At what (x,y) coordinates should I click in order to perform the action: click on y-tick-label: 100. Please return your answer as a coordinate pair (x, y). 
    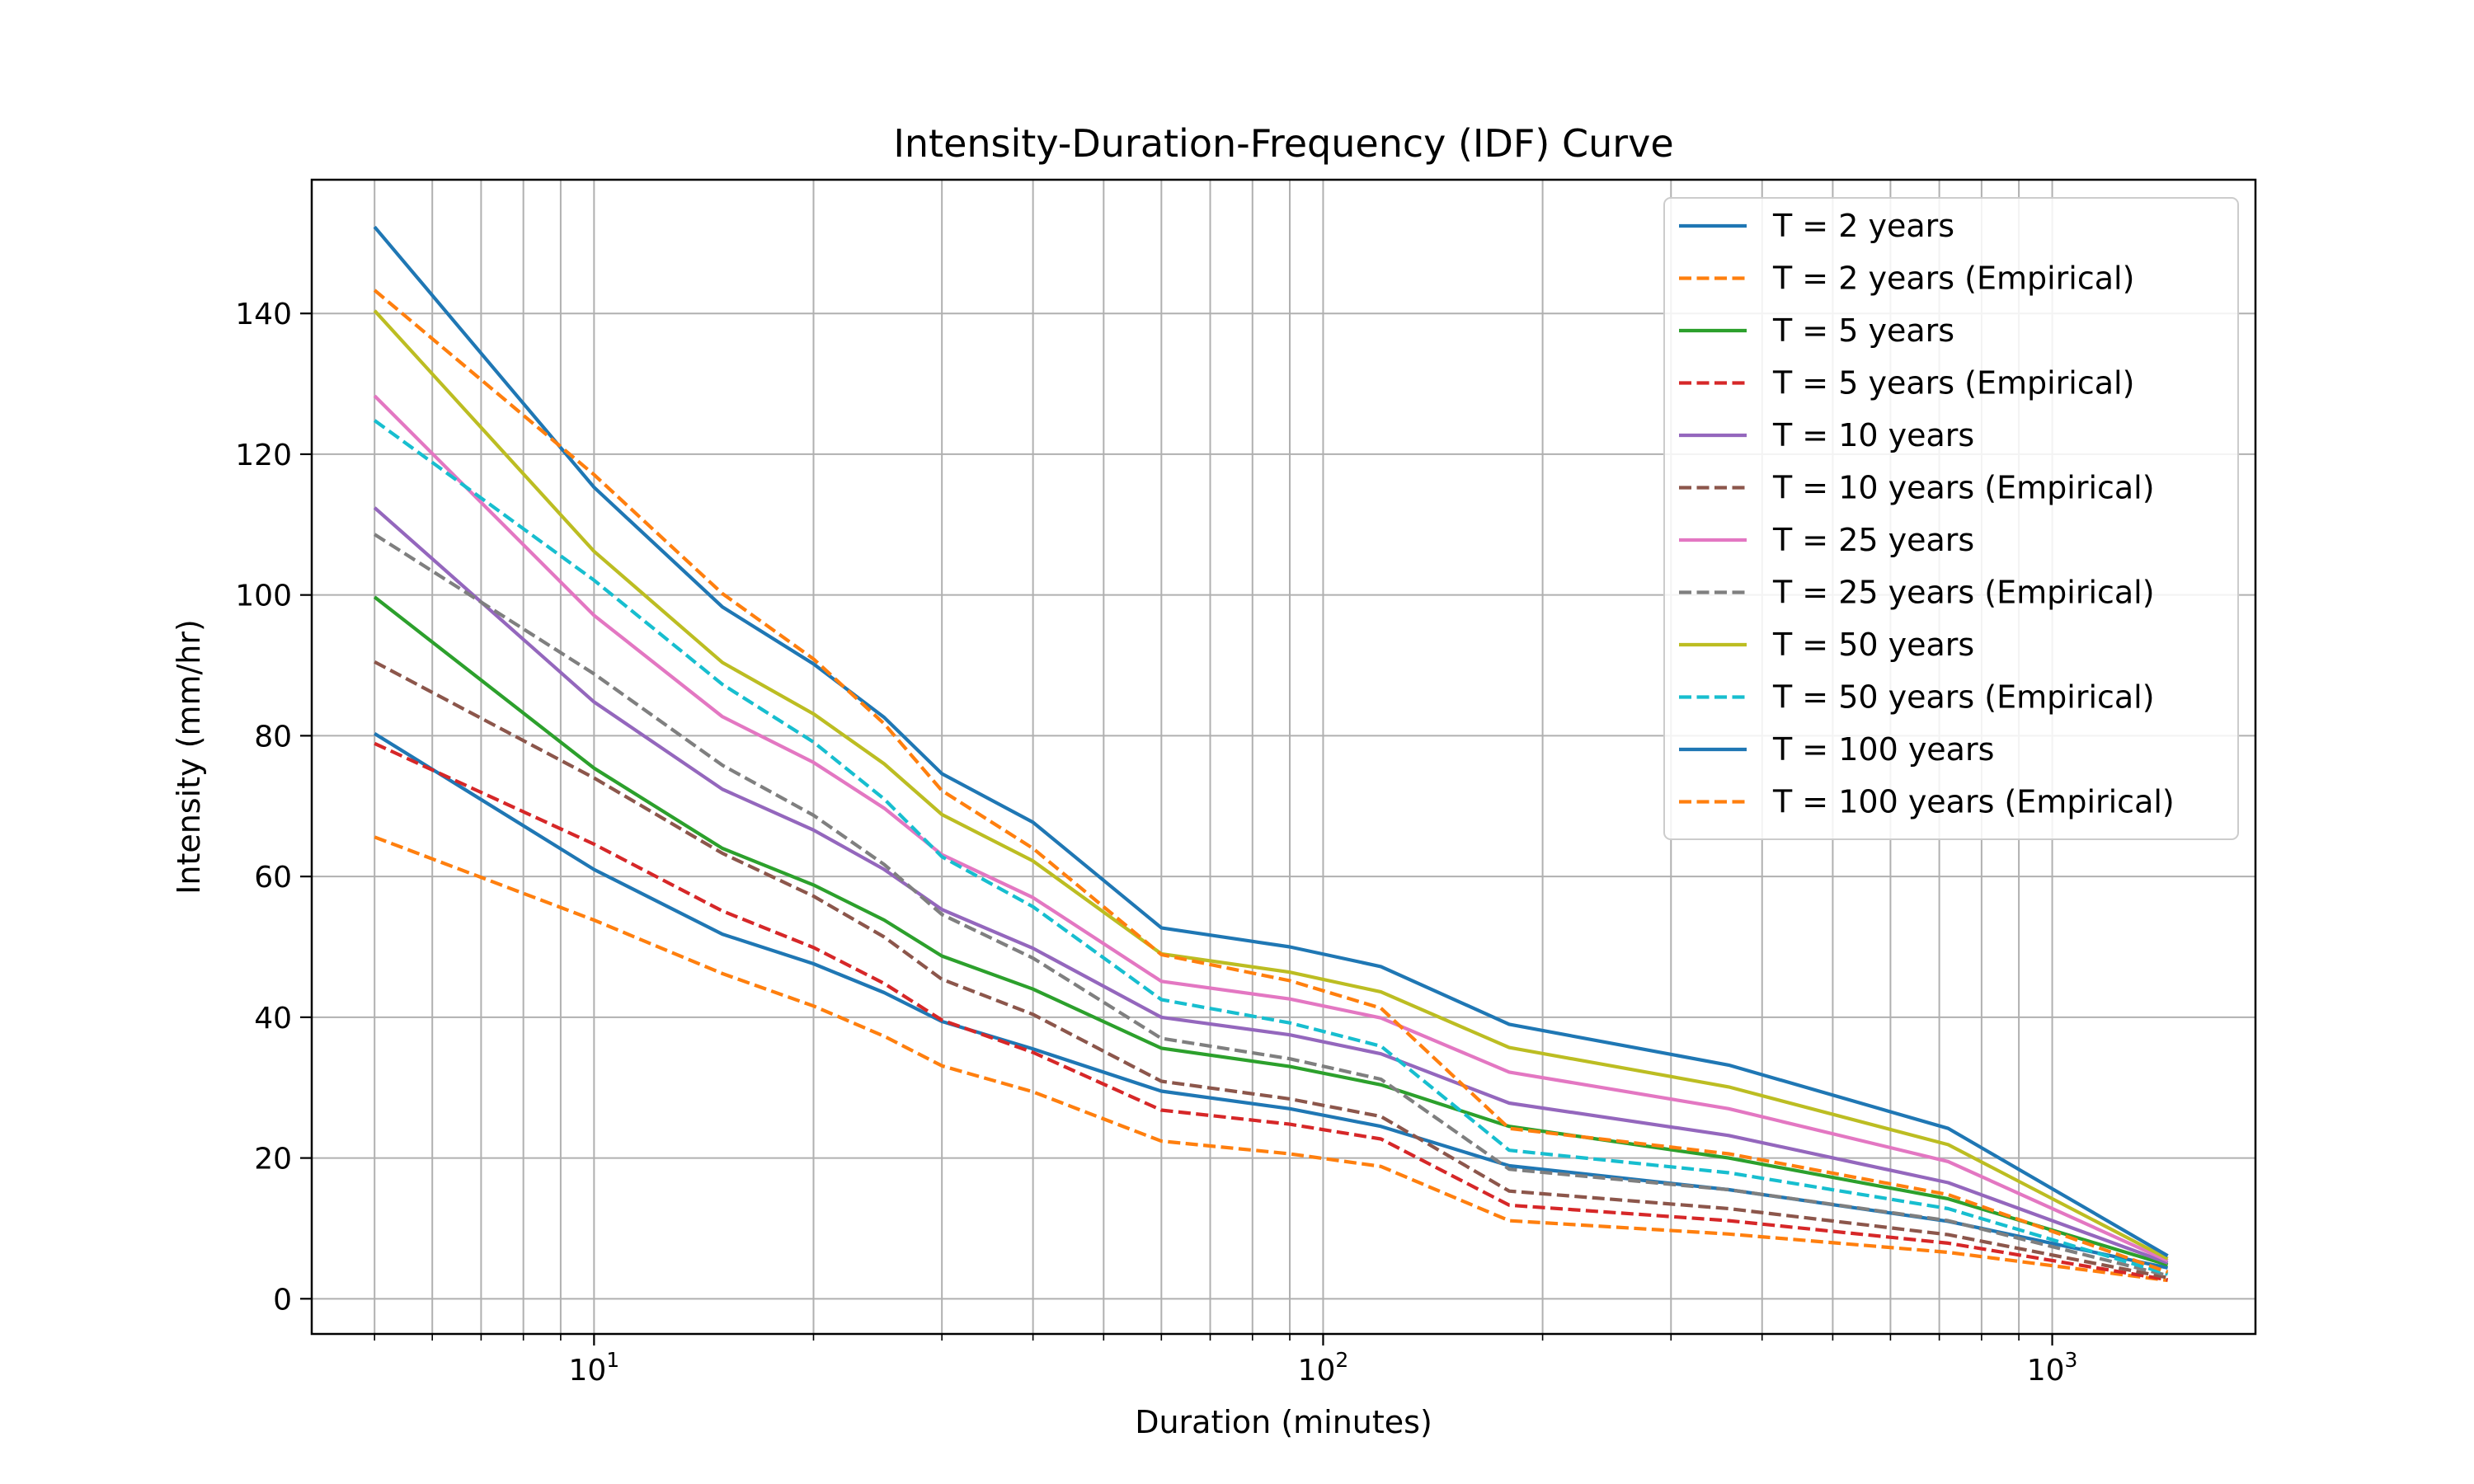
    Looking at the image, I should click on (263, 596).